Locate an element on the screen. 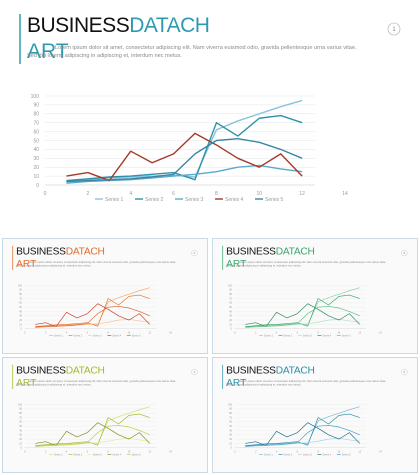 The width and height of the screenshot is (420, 475). y-tick-label: 10 is located at coordinates (230, 443).